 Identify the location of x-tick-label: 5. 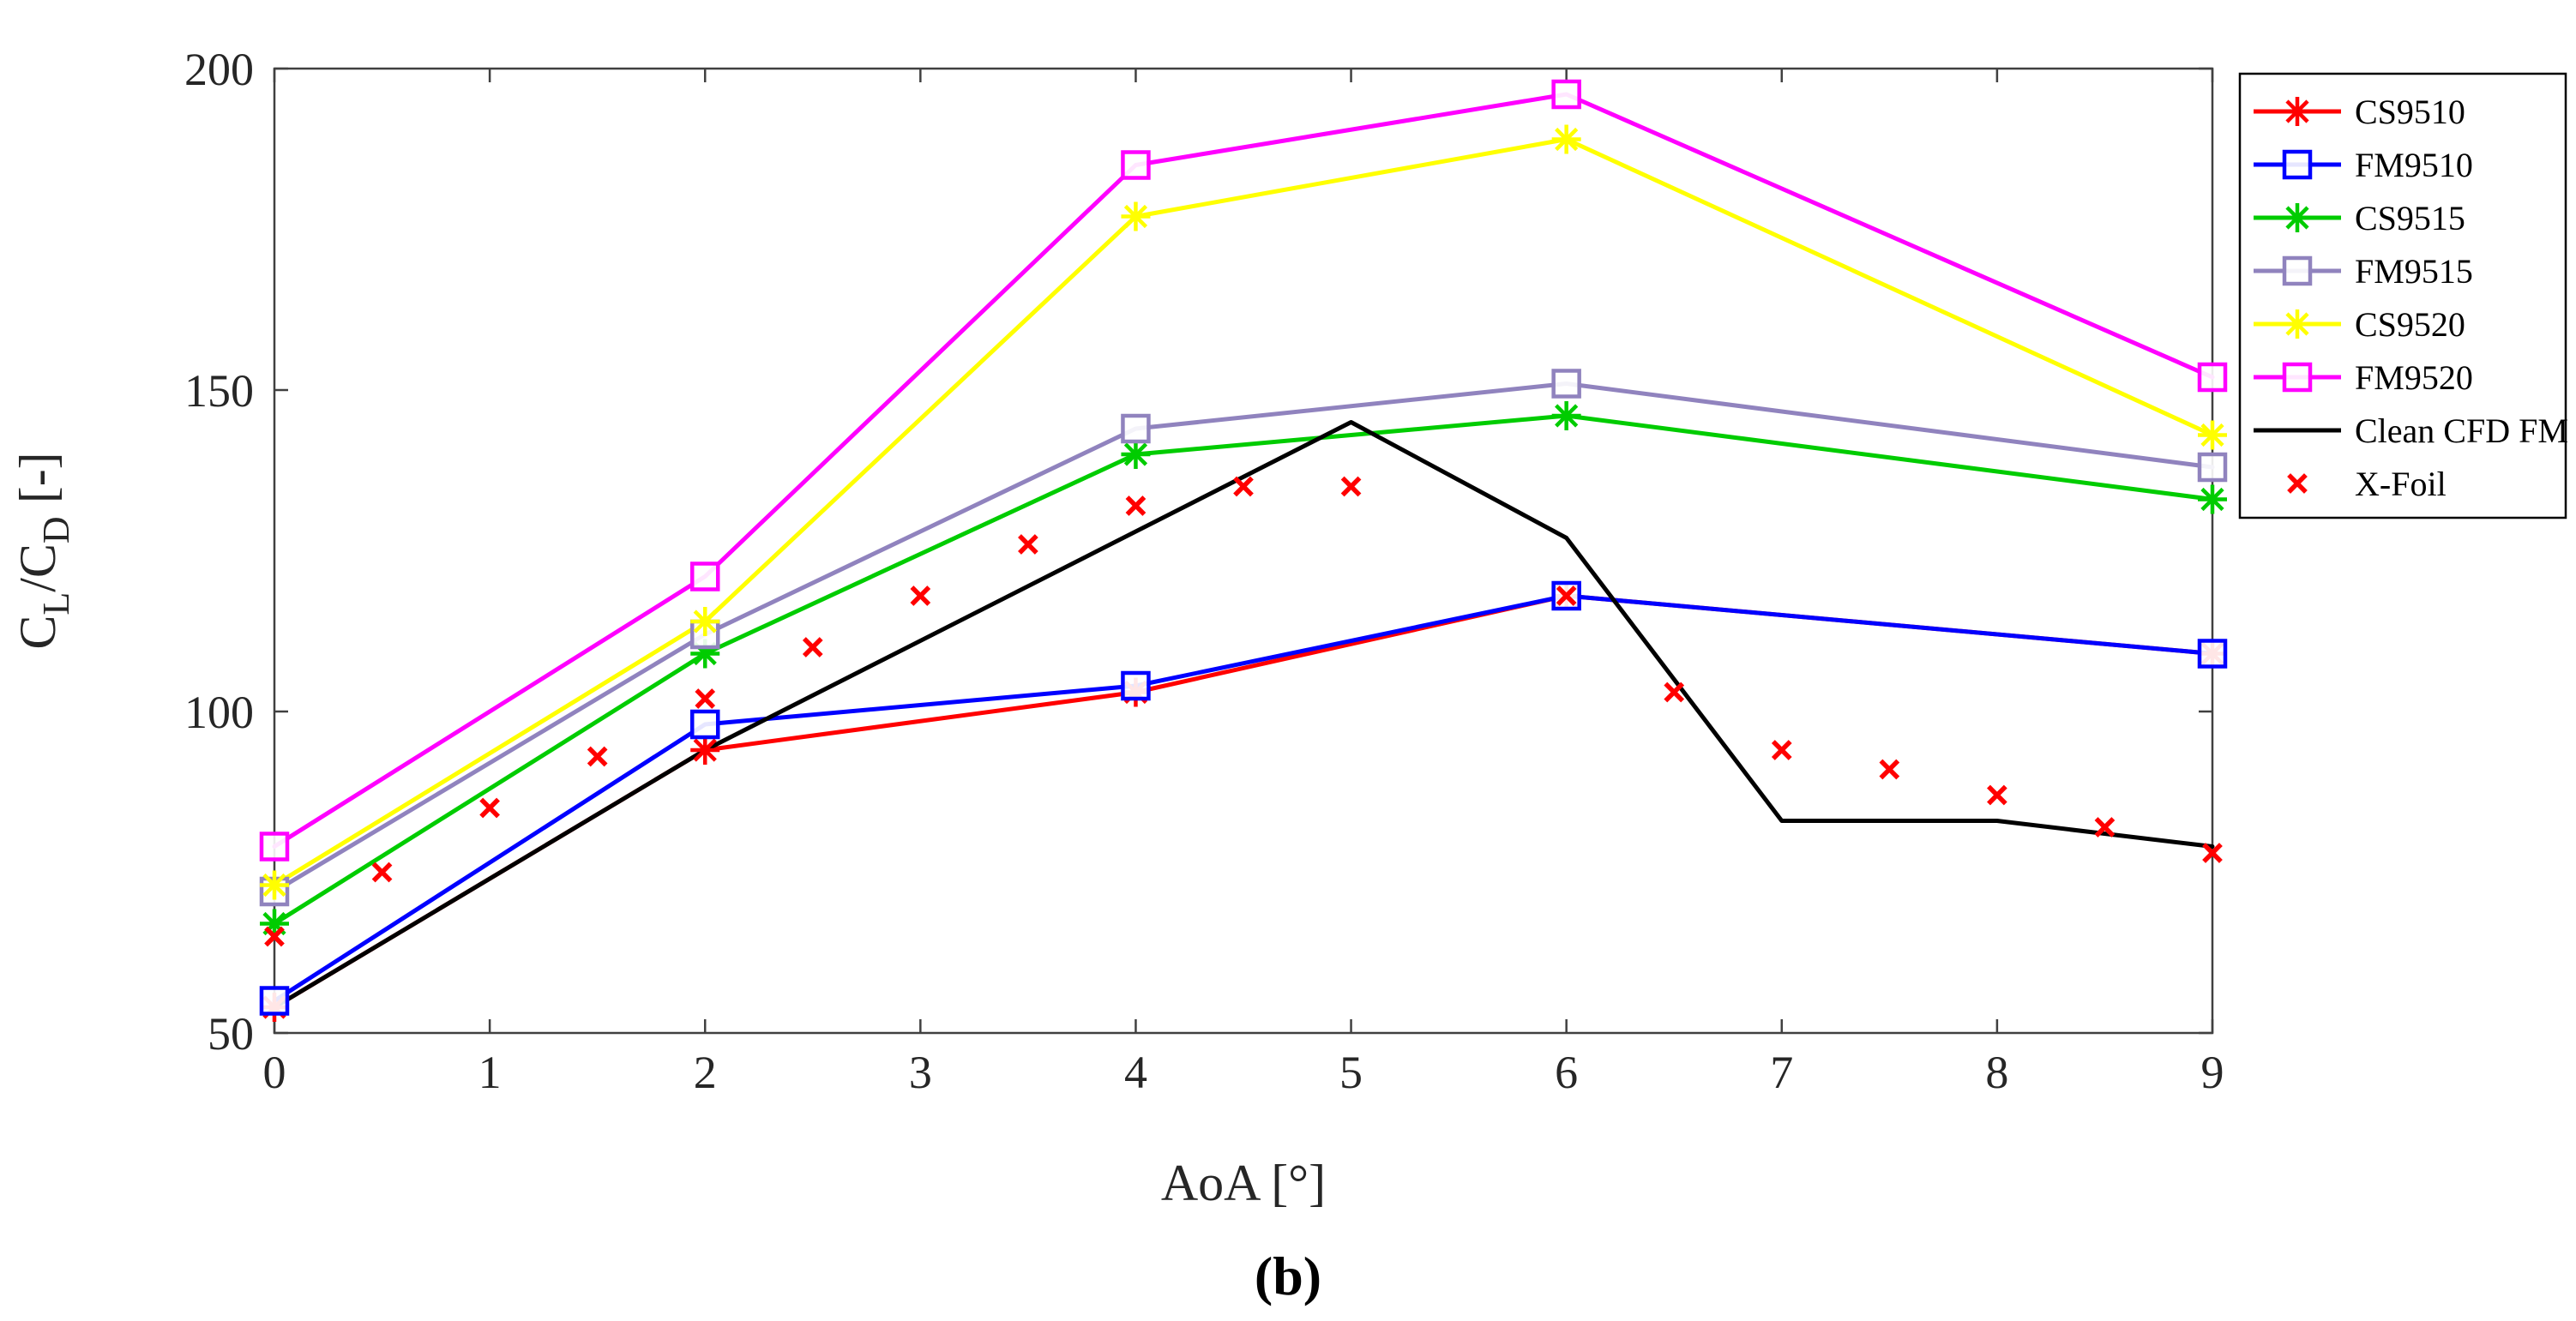
(1351, 1073).